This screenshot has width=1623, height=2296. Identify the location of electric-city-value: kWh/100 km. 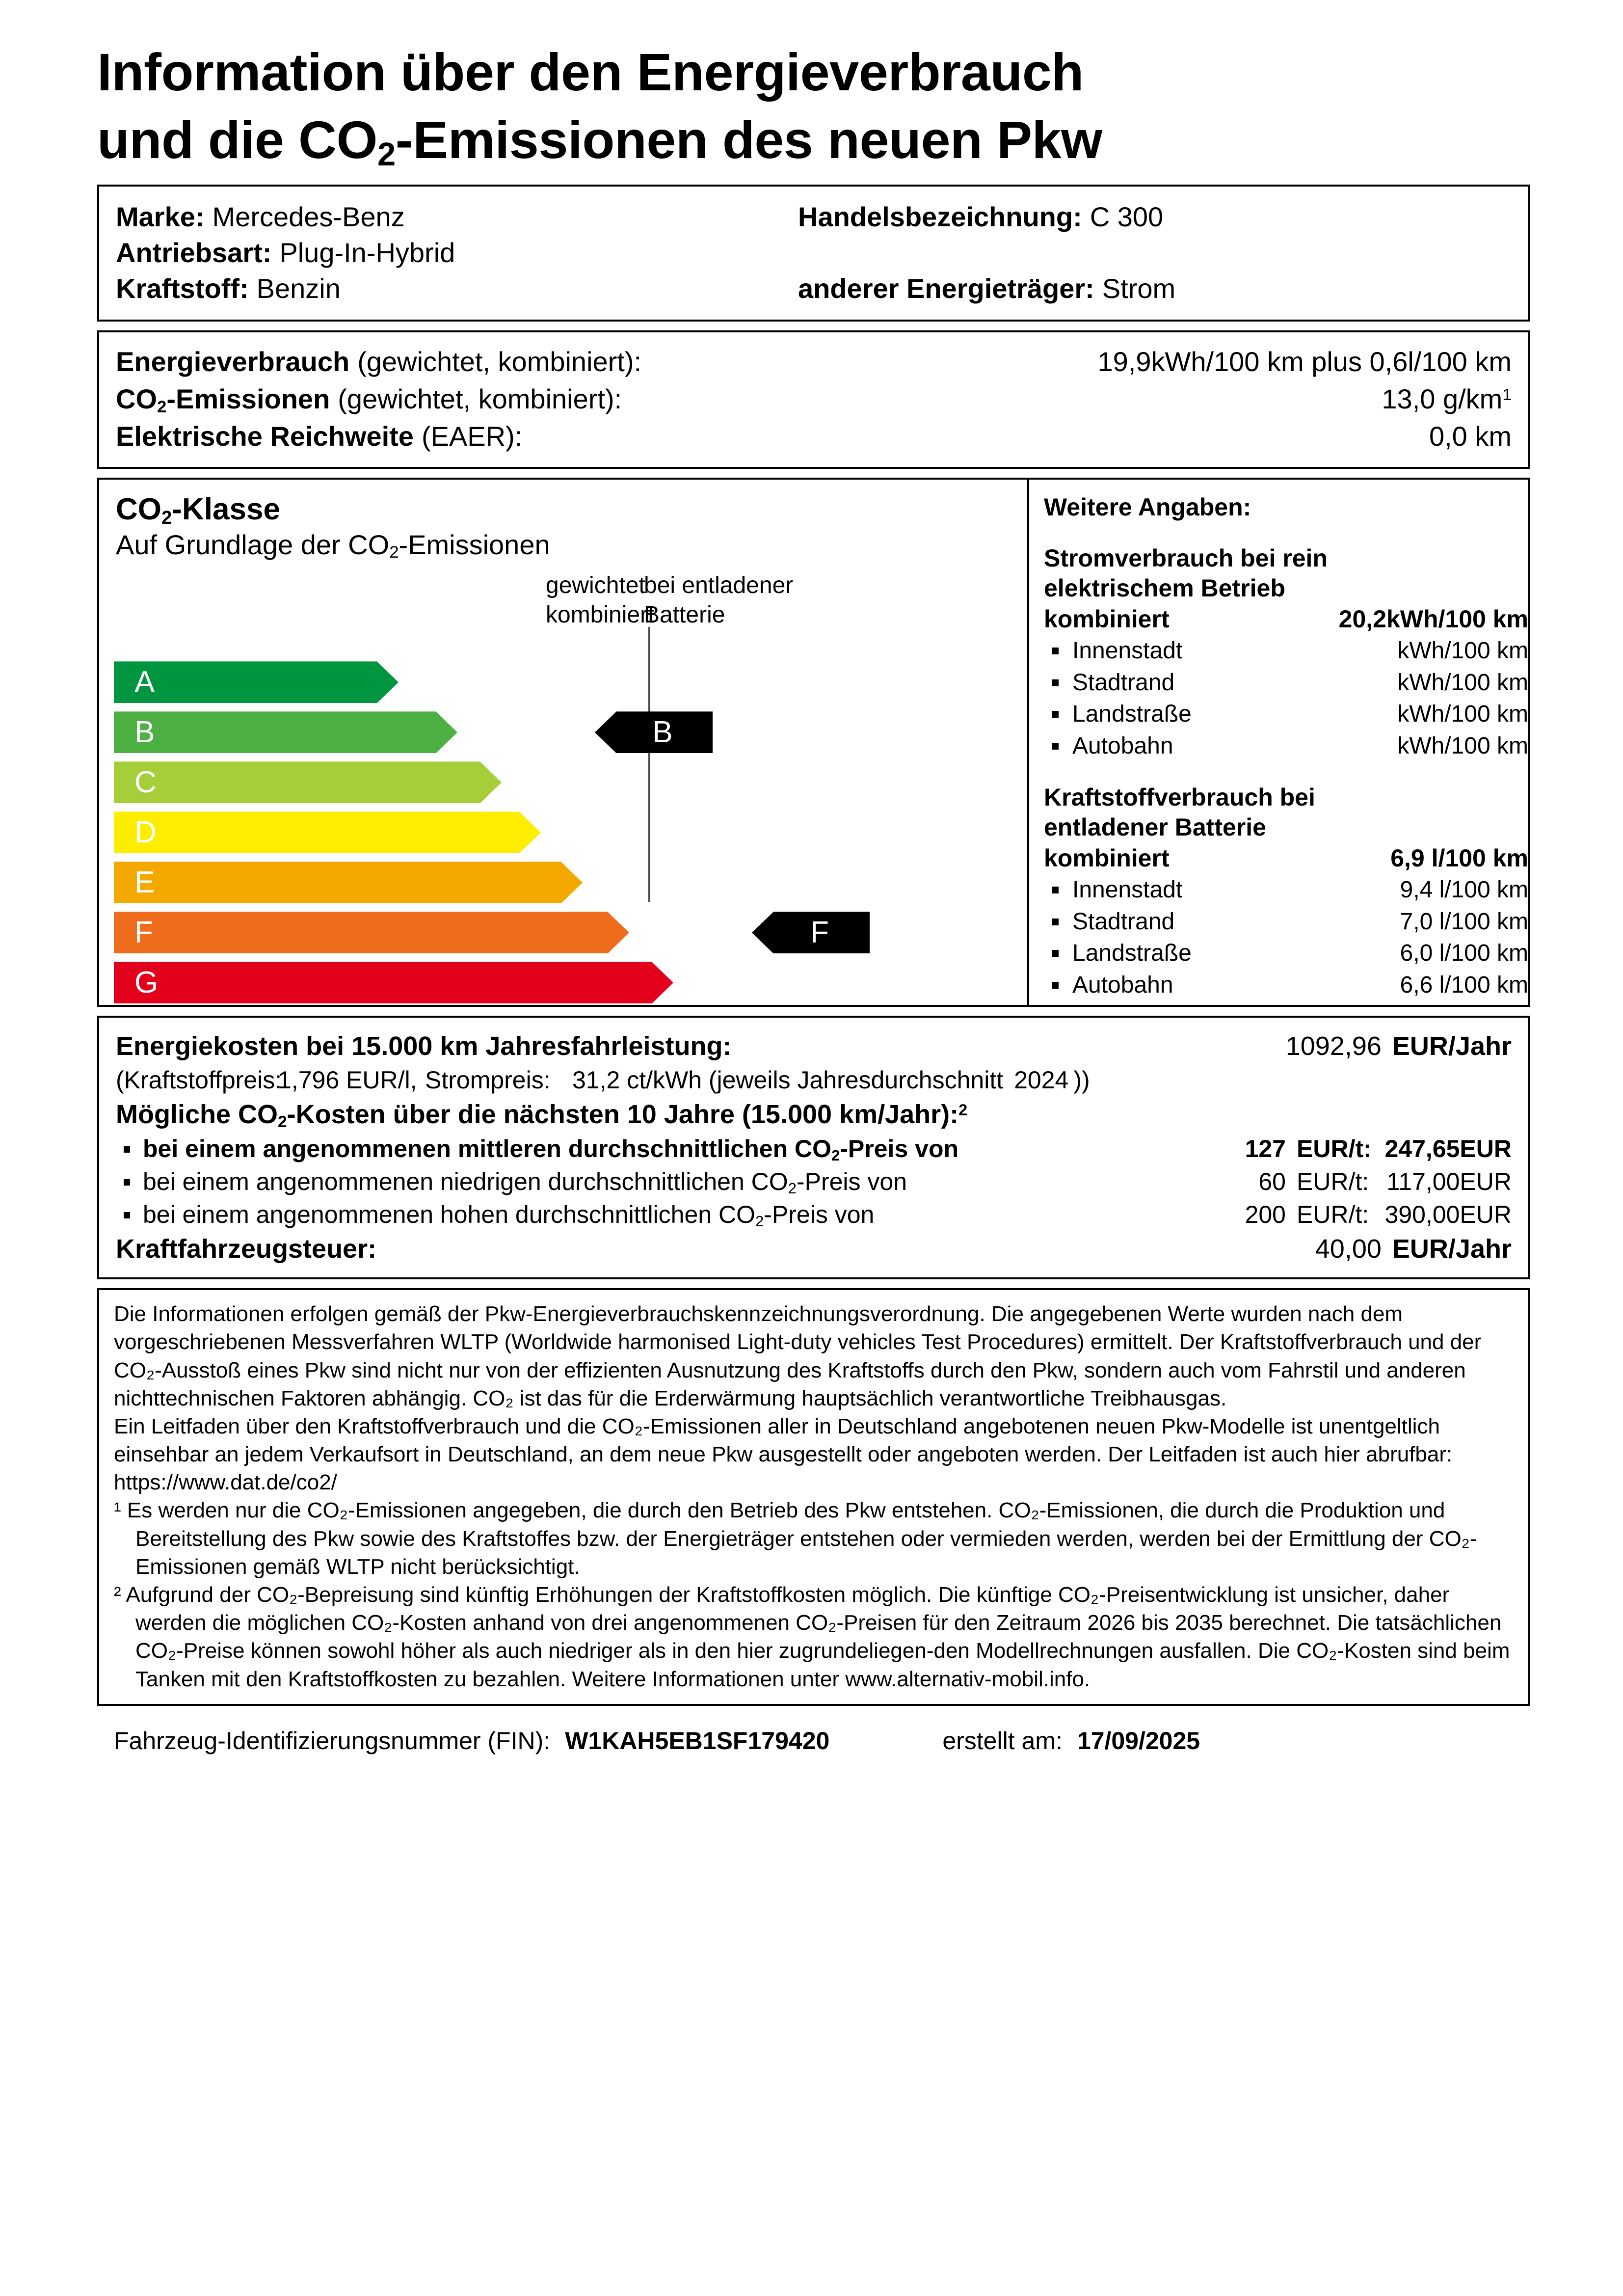
(1462, 651).